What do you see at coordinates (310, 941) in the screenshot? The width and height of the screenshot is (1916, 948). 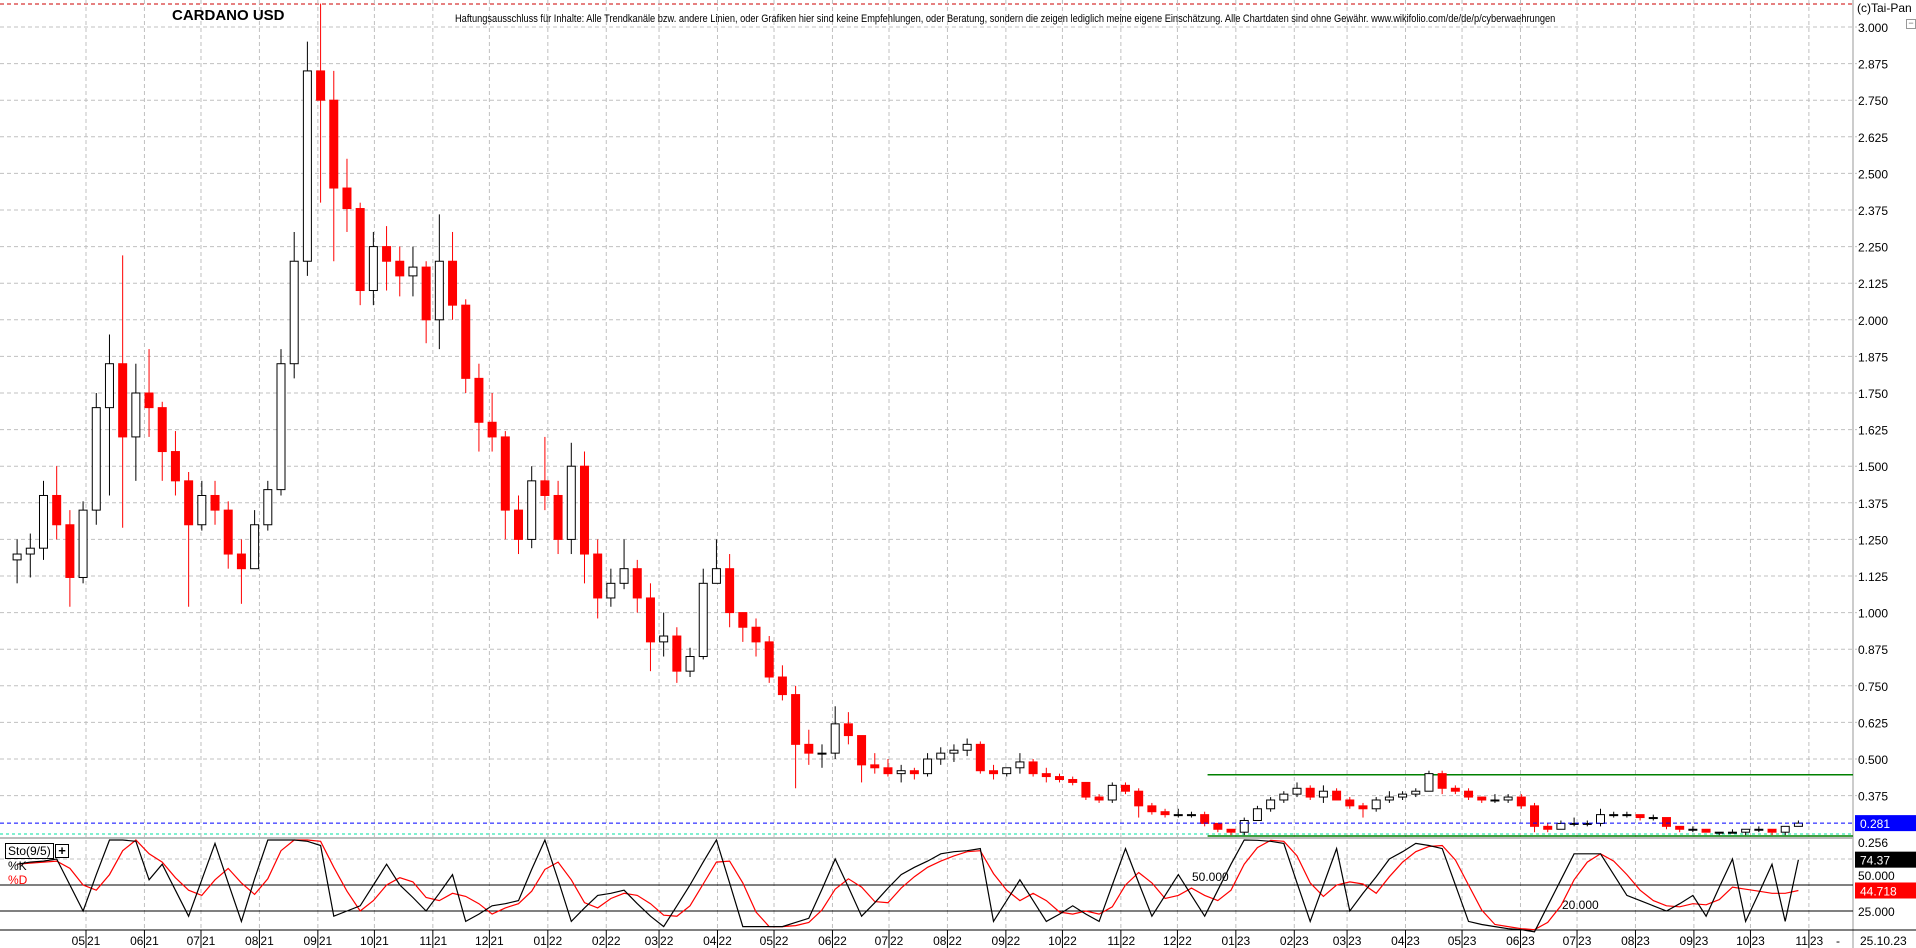 I see `date-tick-month: 09` at bounding box center [310, 941].